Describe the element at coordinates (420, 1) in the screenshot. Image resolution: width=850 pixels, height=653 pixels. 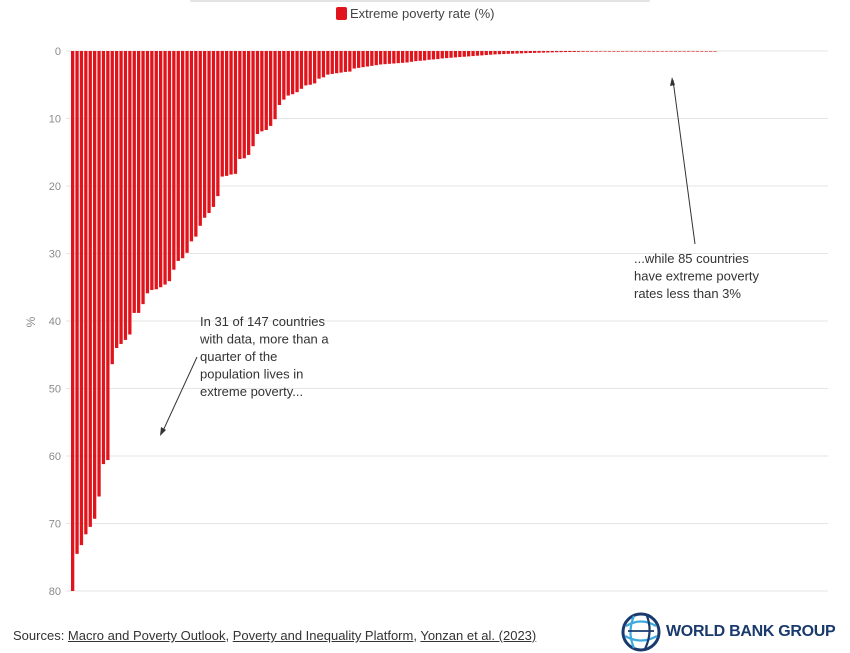
I see `top-scroll-edge` at that location.